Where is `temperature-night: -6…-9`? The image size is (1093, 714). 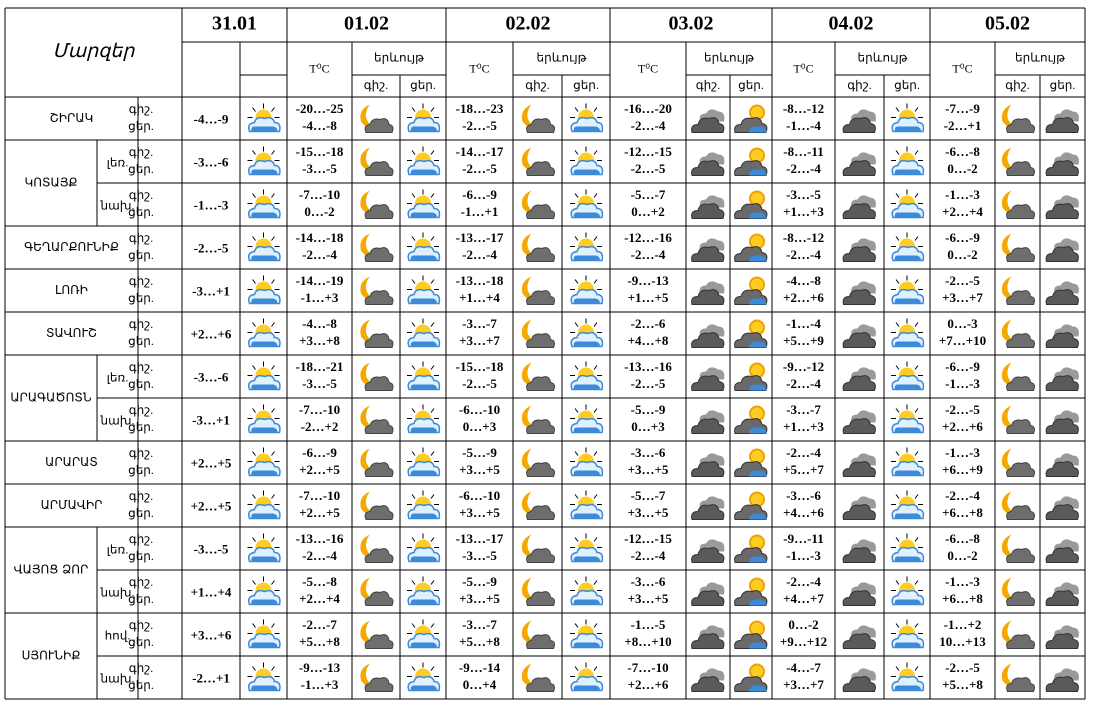 temperature-night: -6…-9 is located at coordinates (319, 452).